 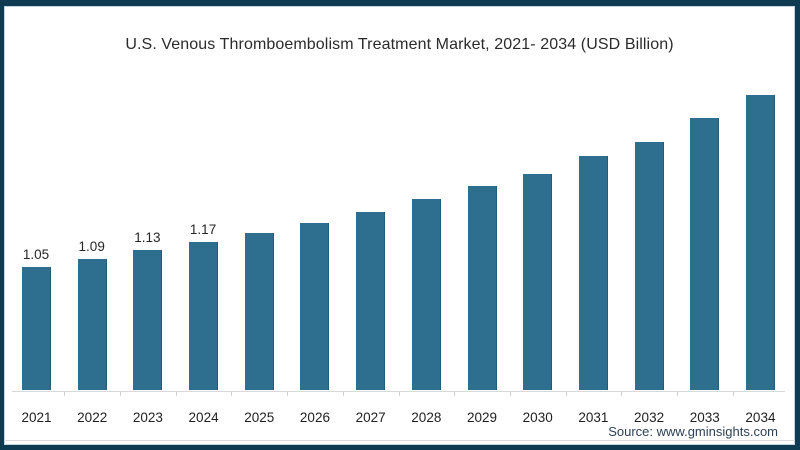 I want to click on x-tick-label-2022: 2022, so click(x=92, y=417).